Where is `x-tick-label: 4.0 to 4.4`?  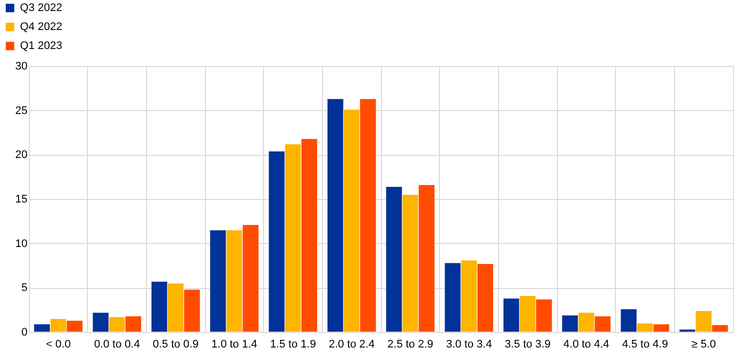
x-tick-label: 4.0 to 4.4 is located at coordinates (586, 344).